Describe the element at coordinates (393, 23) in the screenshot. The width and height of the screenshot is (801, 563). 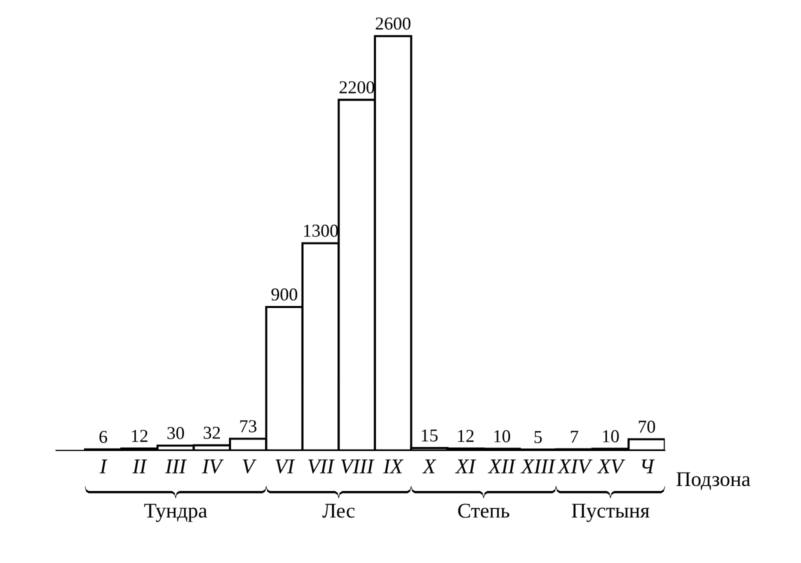
I see `data-label: 2600` at that location.